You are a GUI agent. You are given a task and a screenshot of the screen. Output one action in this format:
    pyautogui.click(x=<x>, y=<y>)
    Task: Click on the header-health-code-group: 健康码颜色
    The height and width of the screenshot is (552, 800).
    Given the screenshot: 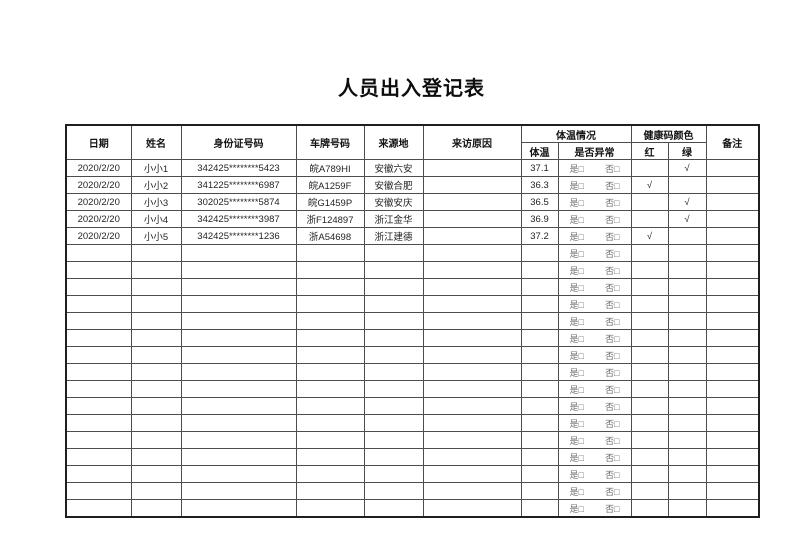 What is the action you would take?
    pyautogui.click(x=668, y=133)
    